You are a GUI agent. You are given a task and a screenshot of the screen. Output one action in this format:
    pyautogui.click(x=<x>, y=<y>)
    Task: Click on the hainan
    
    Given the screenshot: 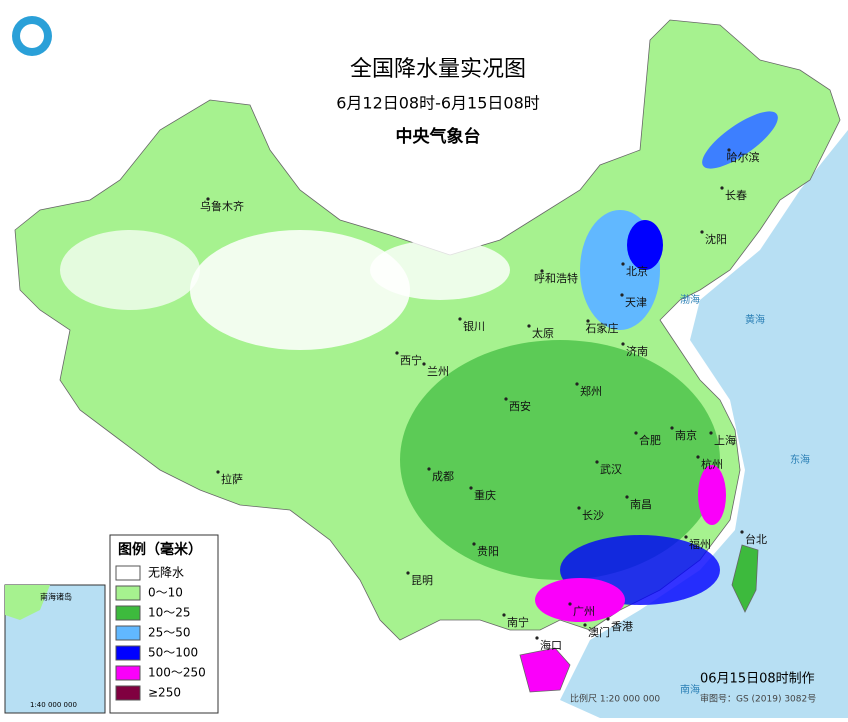 What is the action you would take?
    pyautogui.click(x=545, y=670)
    